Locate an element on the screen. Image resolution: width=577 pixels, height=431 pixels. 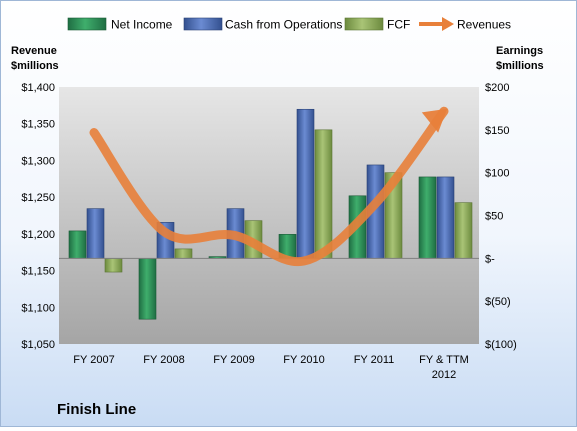
category-label: FY 2008 is located at coordinates (163, 360).